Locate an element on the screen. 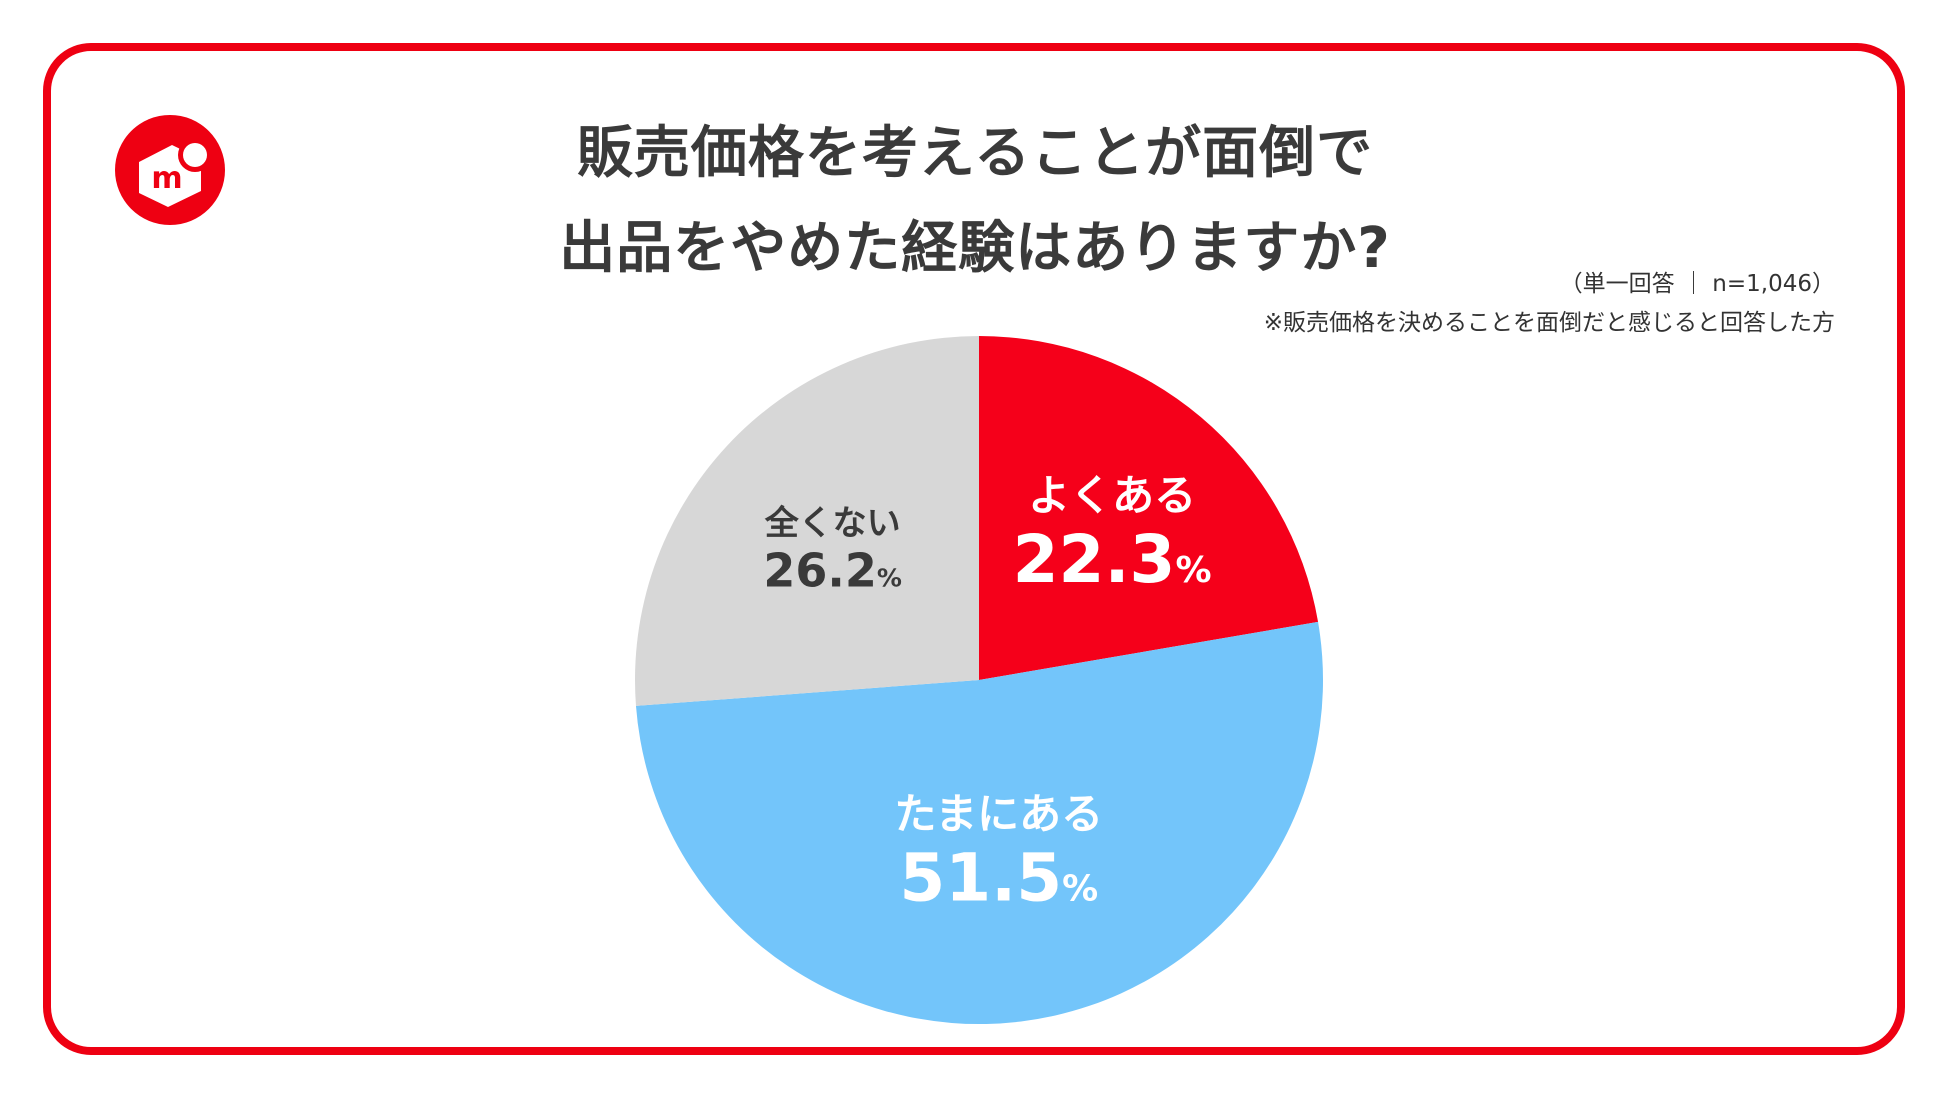 Image resolution: width=1950 pixels, height=1100 pixels. slice-value: 26.2% is located at coordinates (832, 570).